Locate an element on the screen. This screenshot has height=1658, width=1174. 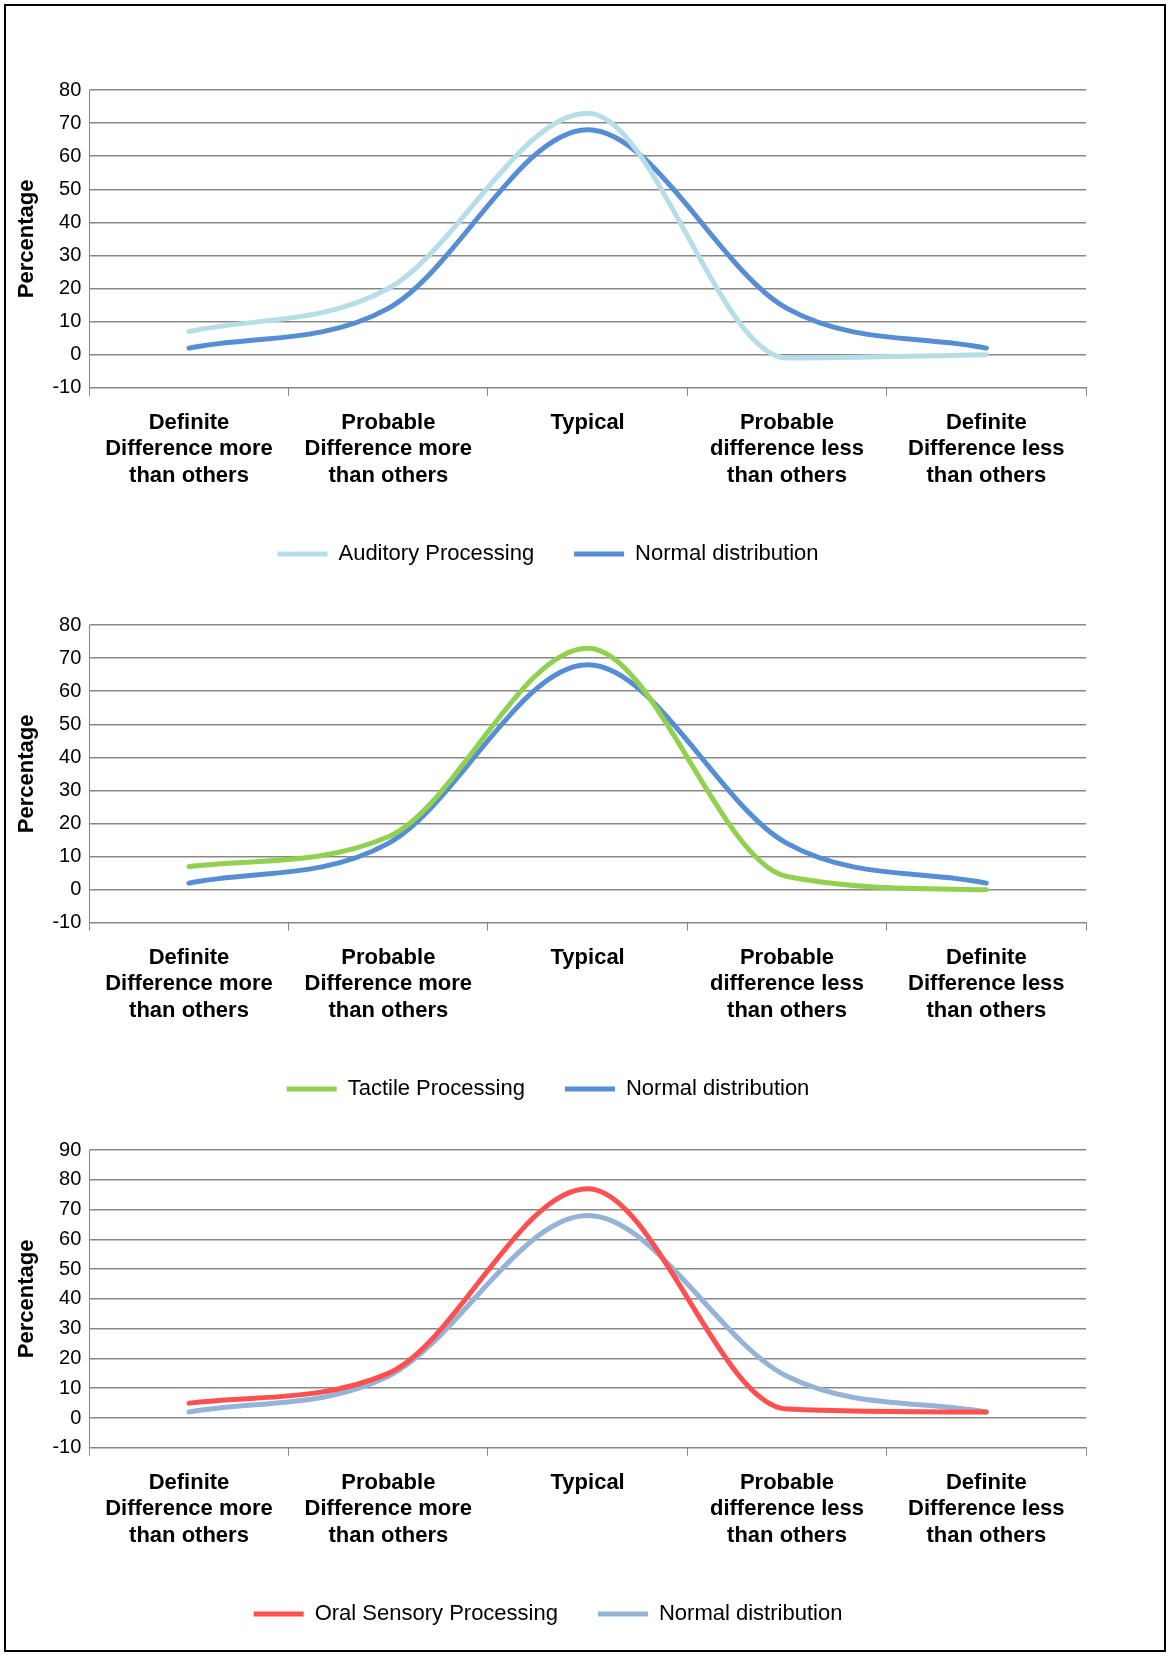
legend-label: Tactile Processing is located at coordinates (436, 1088).